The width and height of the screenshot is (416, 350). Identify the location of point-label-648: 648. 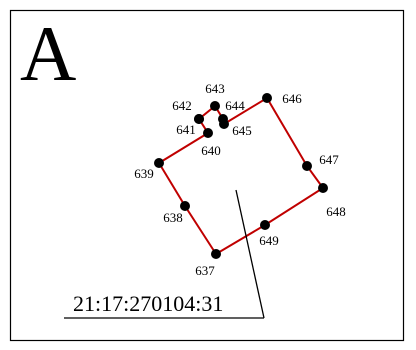
(336, 211).